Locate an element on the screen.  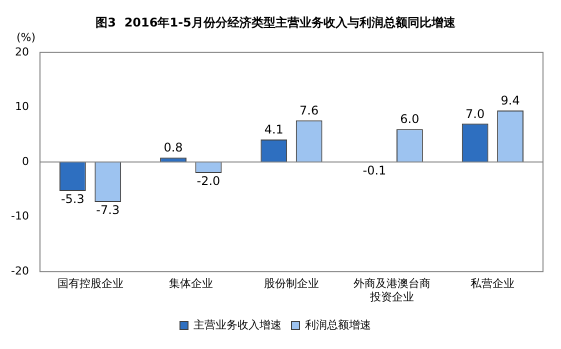
data-label: -2.0 is located at coordinates (208, 181).